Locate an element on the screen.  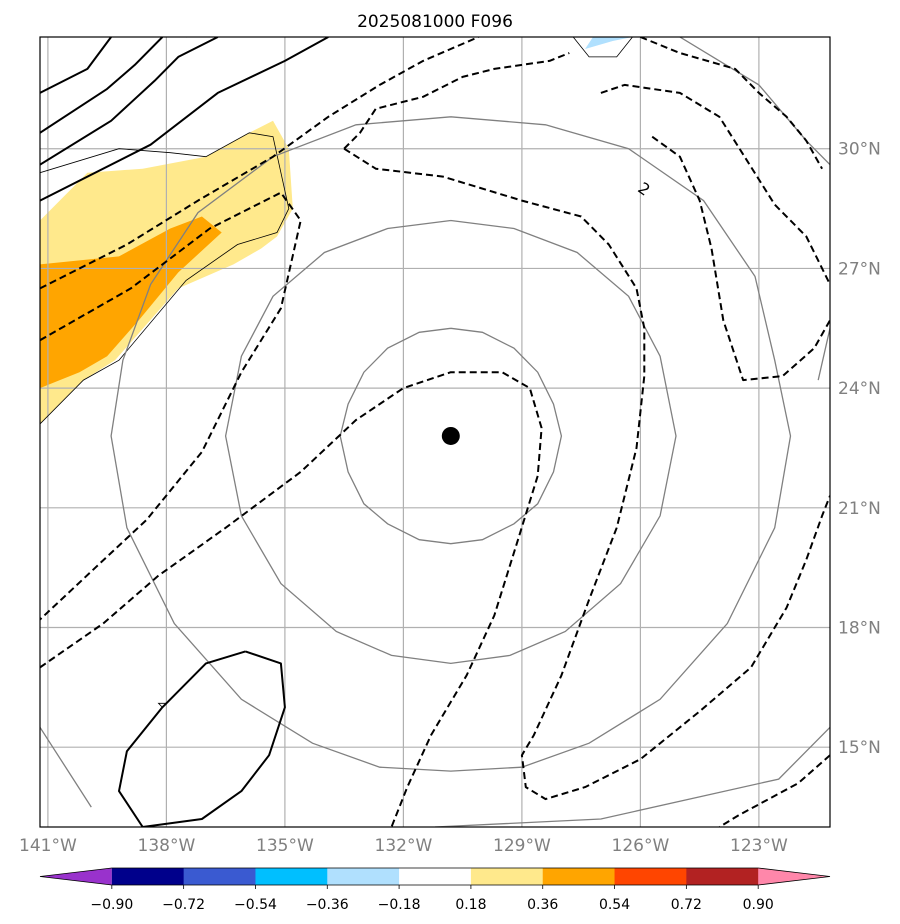
colorbar is located at coordinates (435, 876).